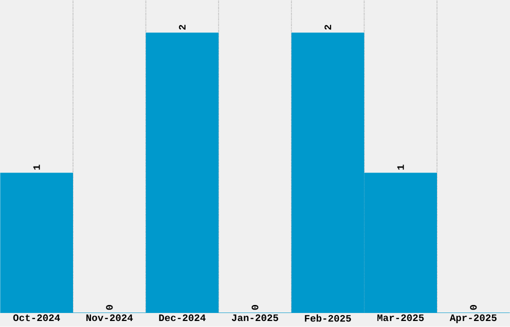 The width and height of the screenshot is (510, 327). What do you see at coordinates (109, 318) in the screenshot?
I see `x-tick-label: Nov-2024` at bounding box center [109, 318].